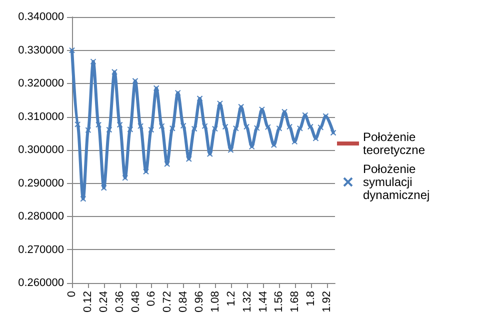  Describe the element at coordinates (41, 116) in the screenshot. I see `y-tick-label: 0.310000` at that location.